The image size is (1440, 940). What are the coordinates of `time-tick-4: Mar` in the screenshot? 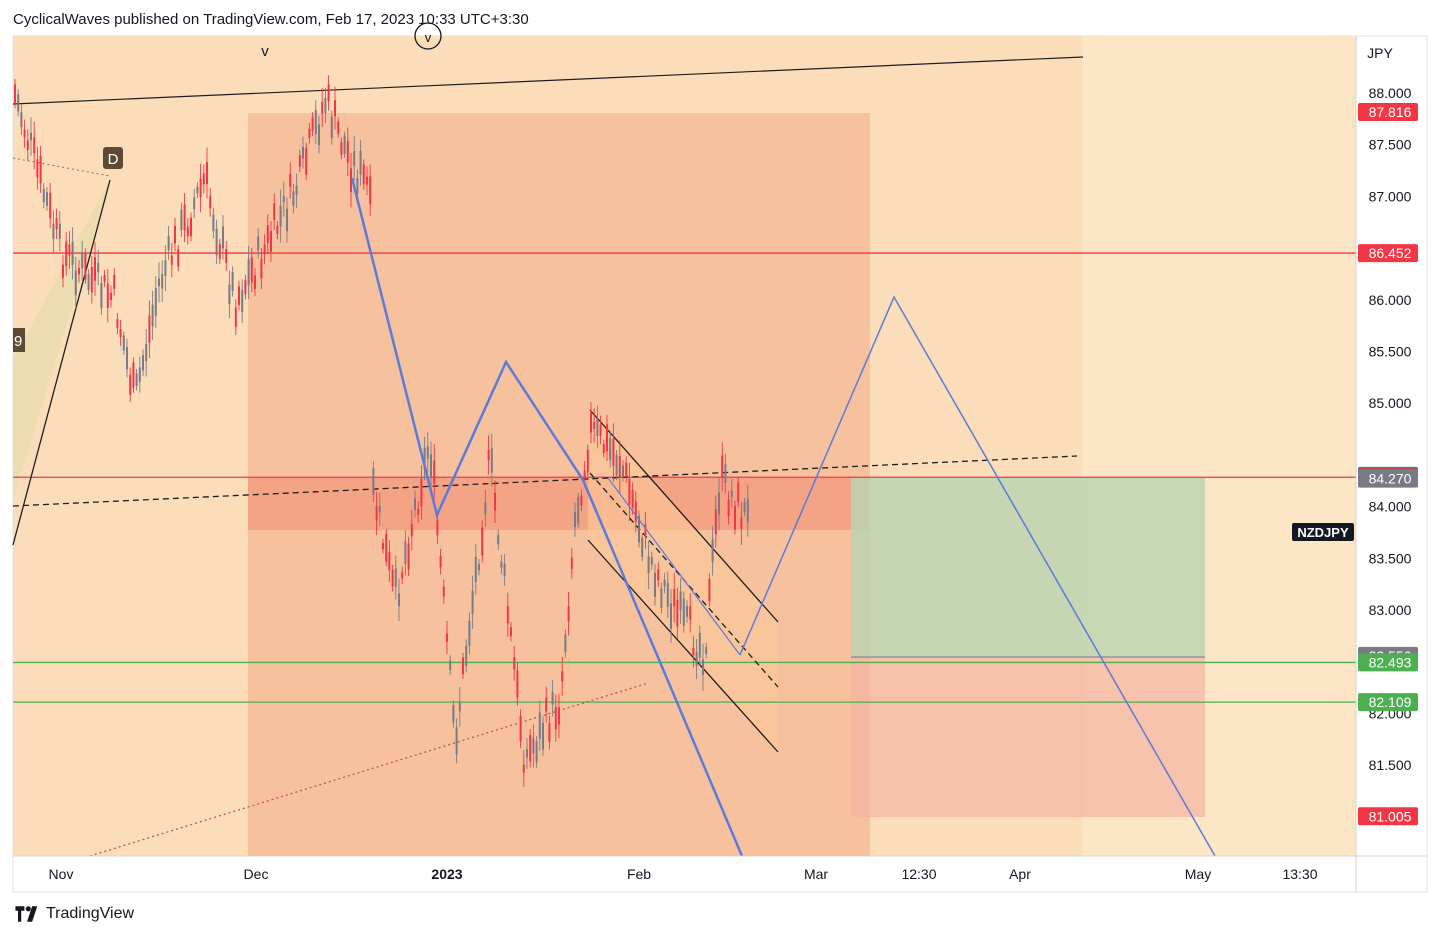 It's located at (816, 874).